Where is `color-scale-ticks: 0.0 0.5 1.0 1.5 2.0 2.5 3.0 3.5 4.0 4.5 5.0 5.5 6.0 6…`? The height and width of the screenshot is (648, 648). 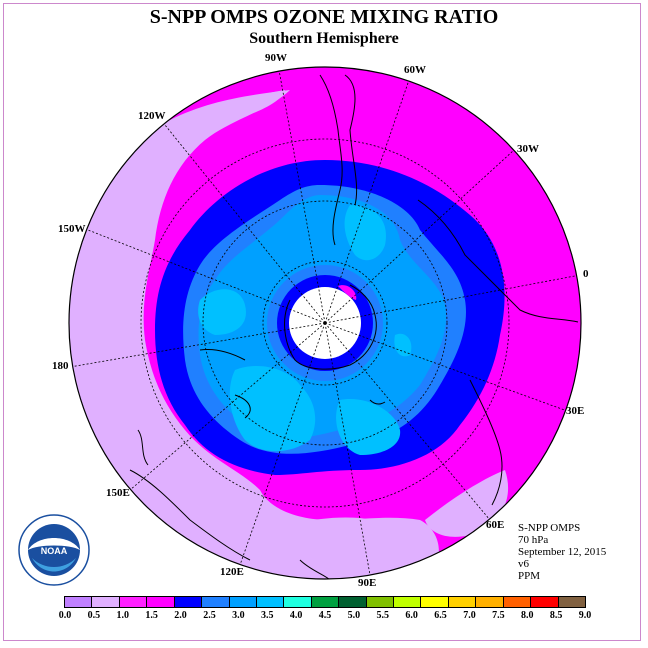 color-scale-ticks: 0.0 0.5 1.0 1.5 2.0 2.5 3.0 3.5 4.0 4.5 5.0 5.5 6.0 6… is located at coordinates (324, 617).